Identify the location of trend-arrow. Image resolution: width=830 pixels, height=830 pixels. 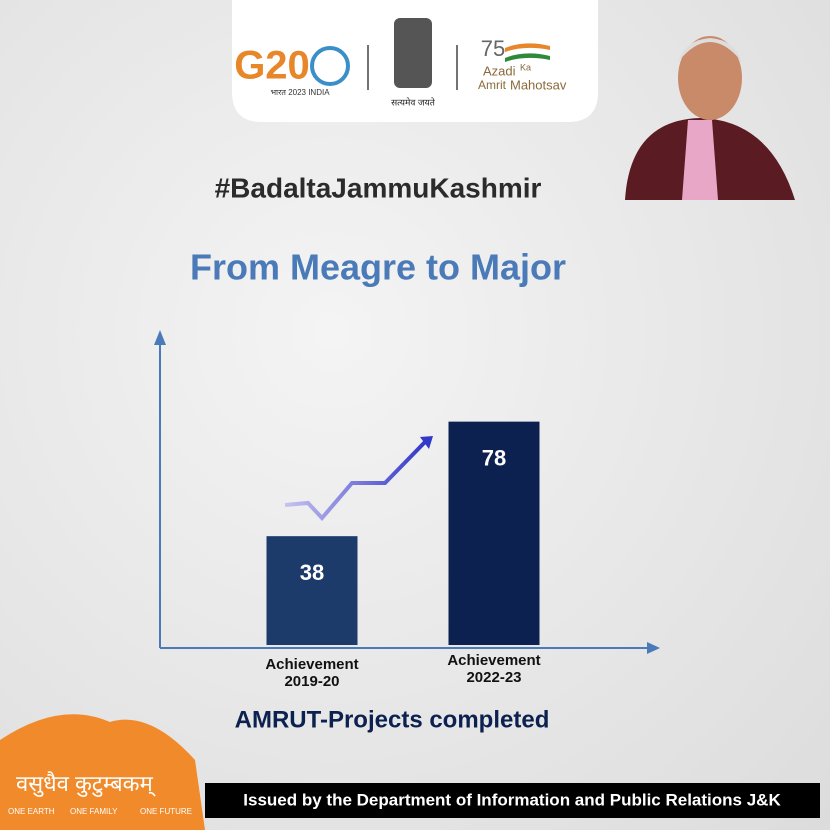
(355, 480).